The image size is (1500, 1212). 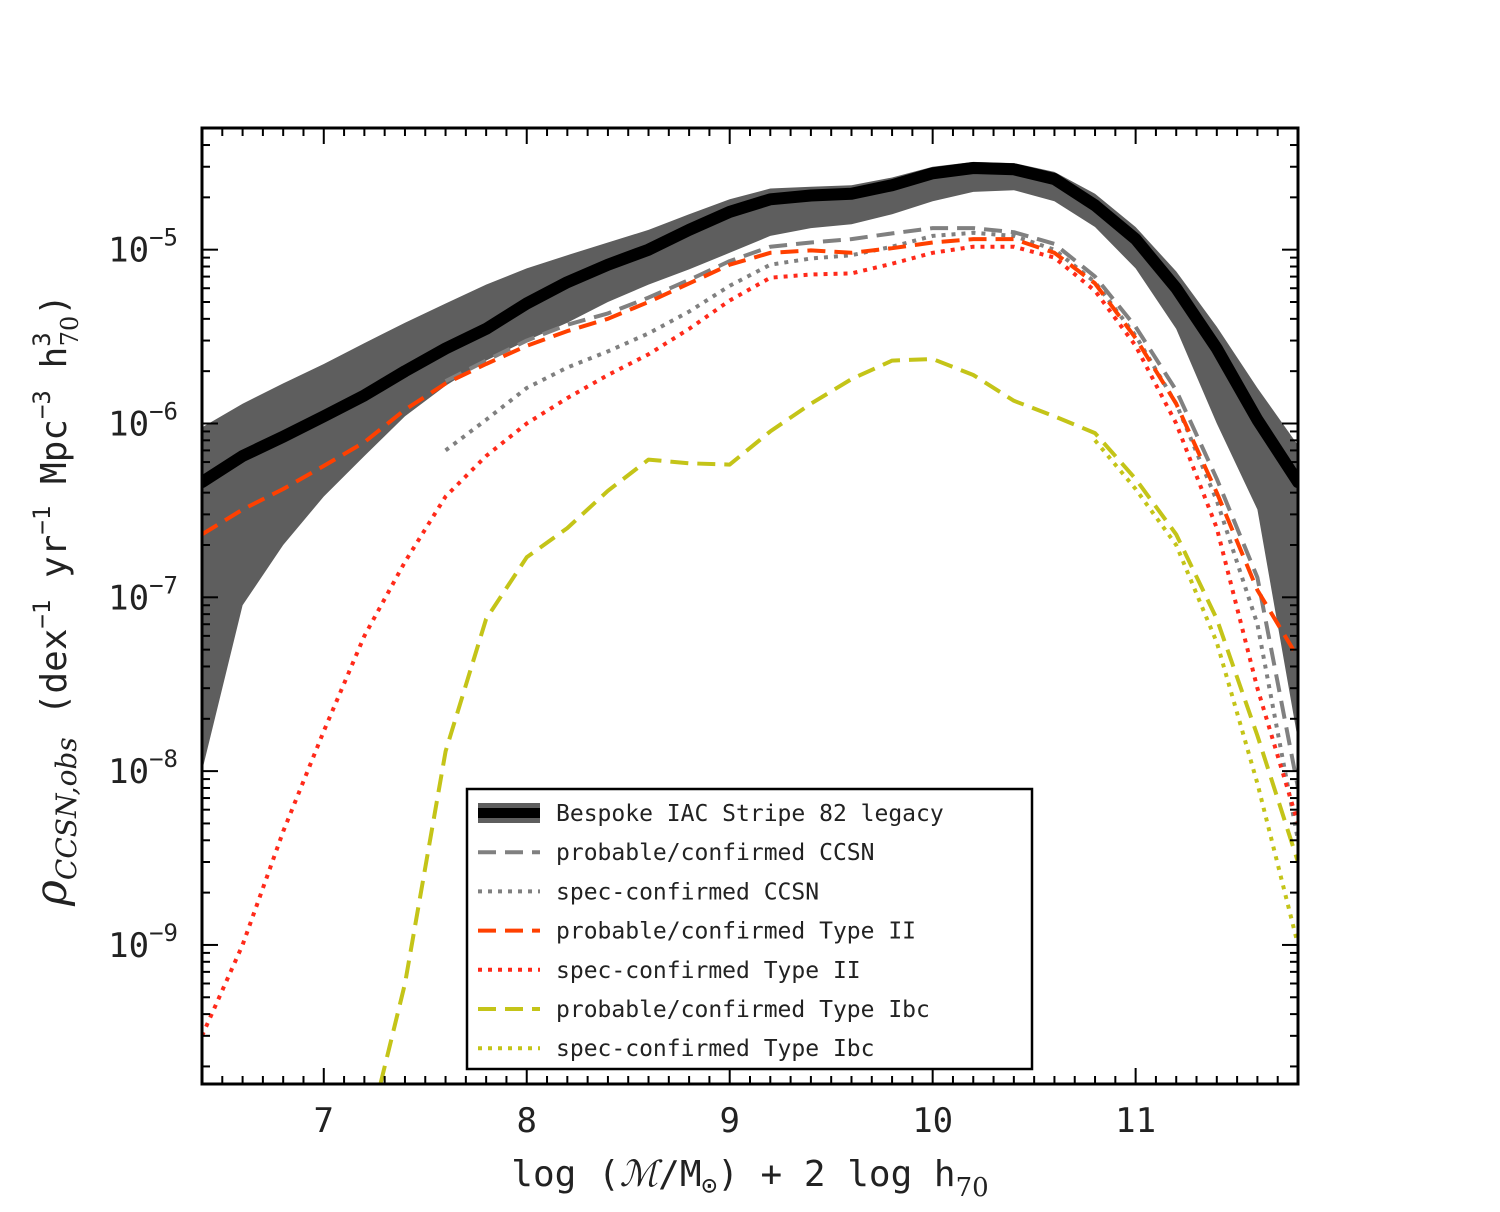 What do you see at coordinates (526, 1121) in the screenshot?
I see `x-tick-label: 8` at bounding box center [526, 1121].